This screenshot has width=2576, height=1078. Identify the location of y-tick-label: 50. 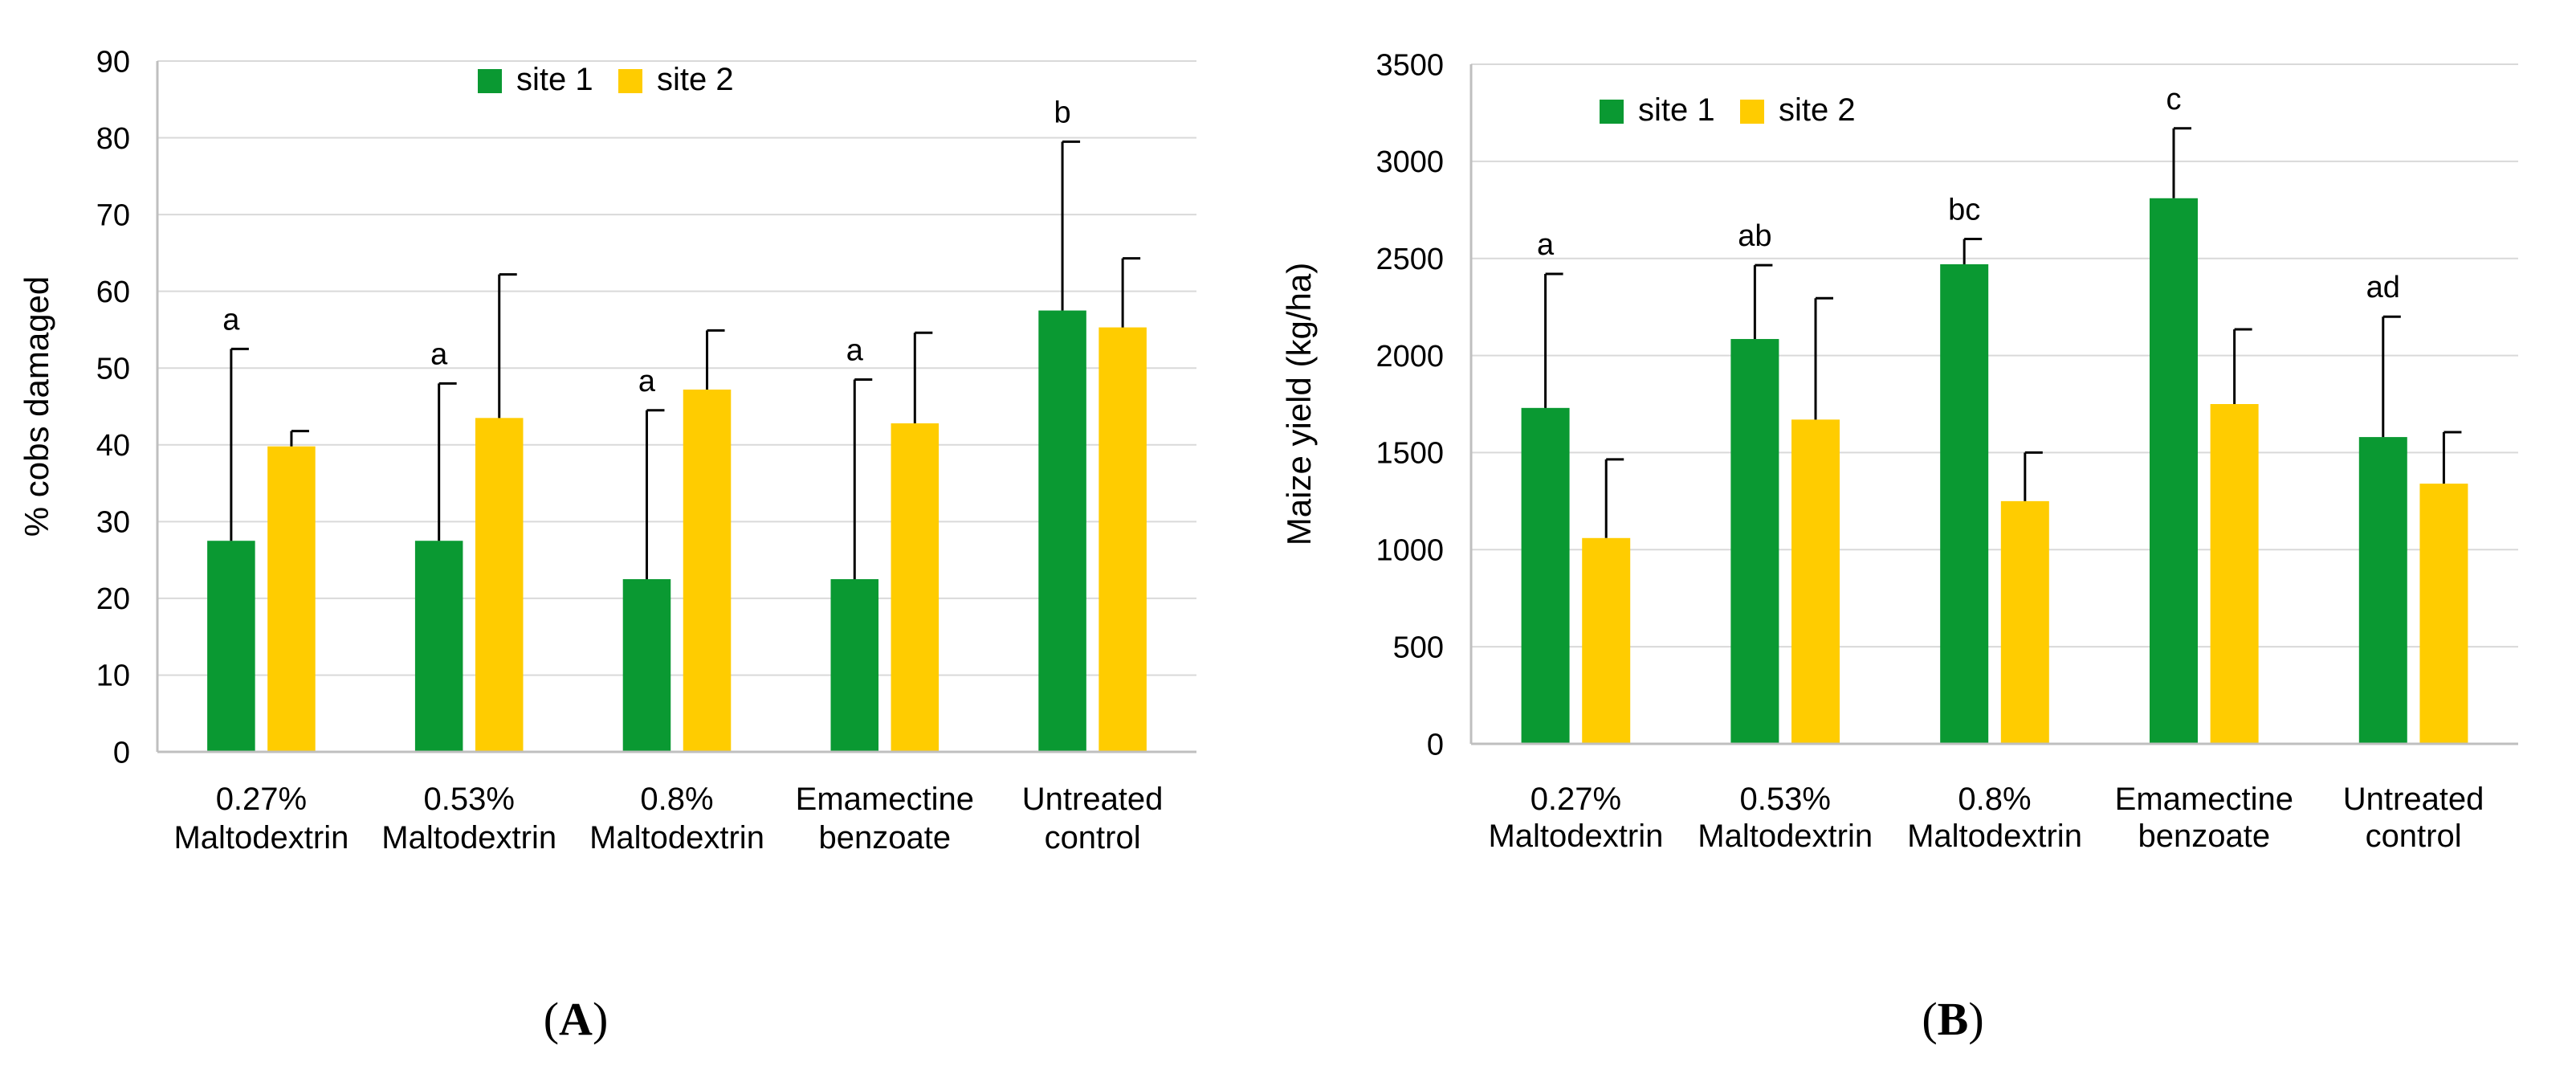
(113, 369).